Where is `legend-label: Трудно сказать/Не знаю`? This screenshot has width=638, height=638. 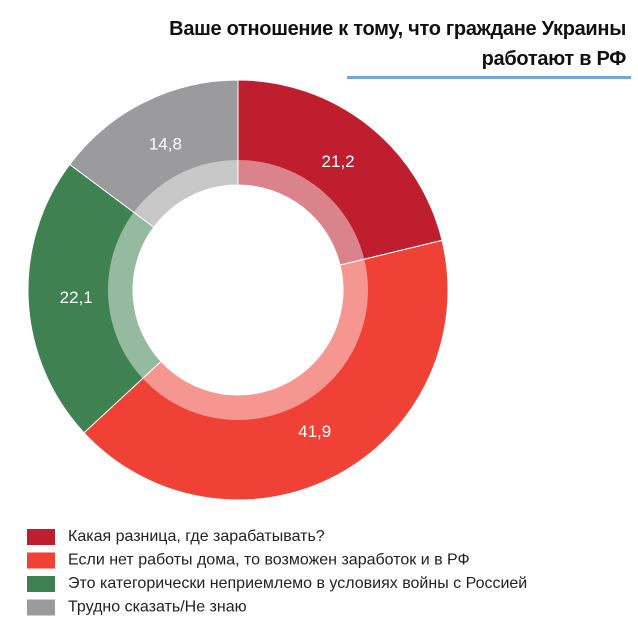
legend-label: Трудно сказать/Не знаю is located at coordinates (157, 607).